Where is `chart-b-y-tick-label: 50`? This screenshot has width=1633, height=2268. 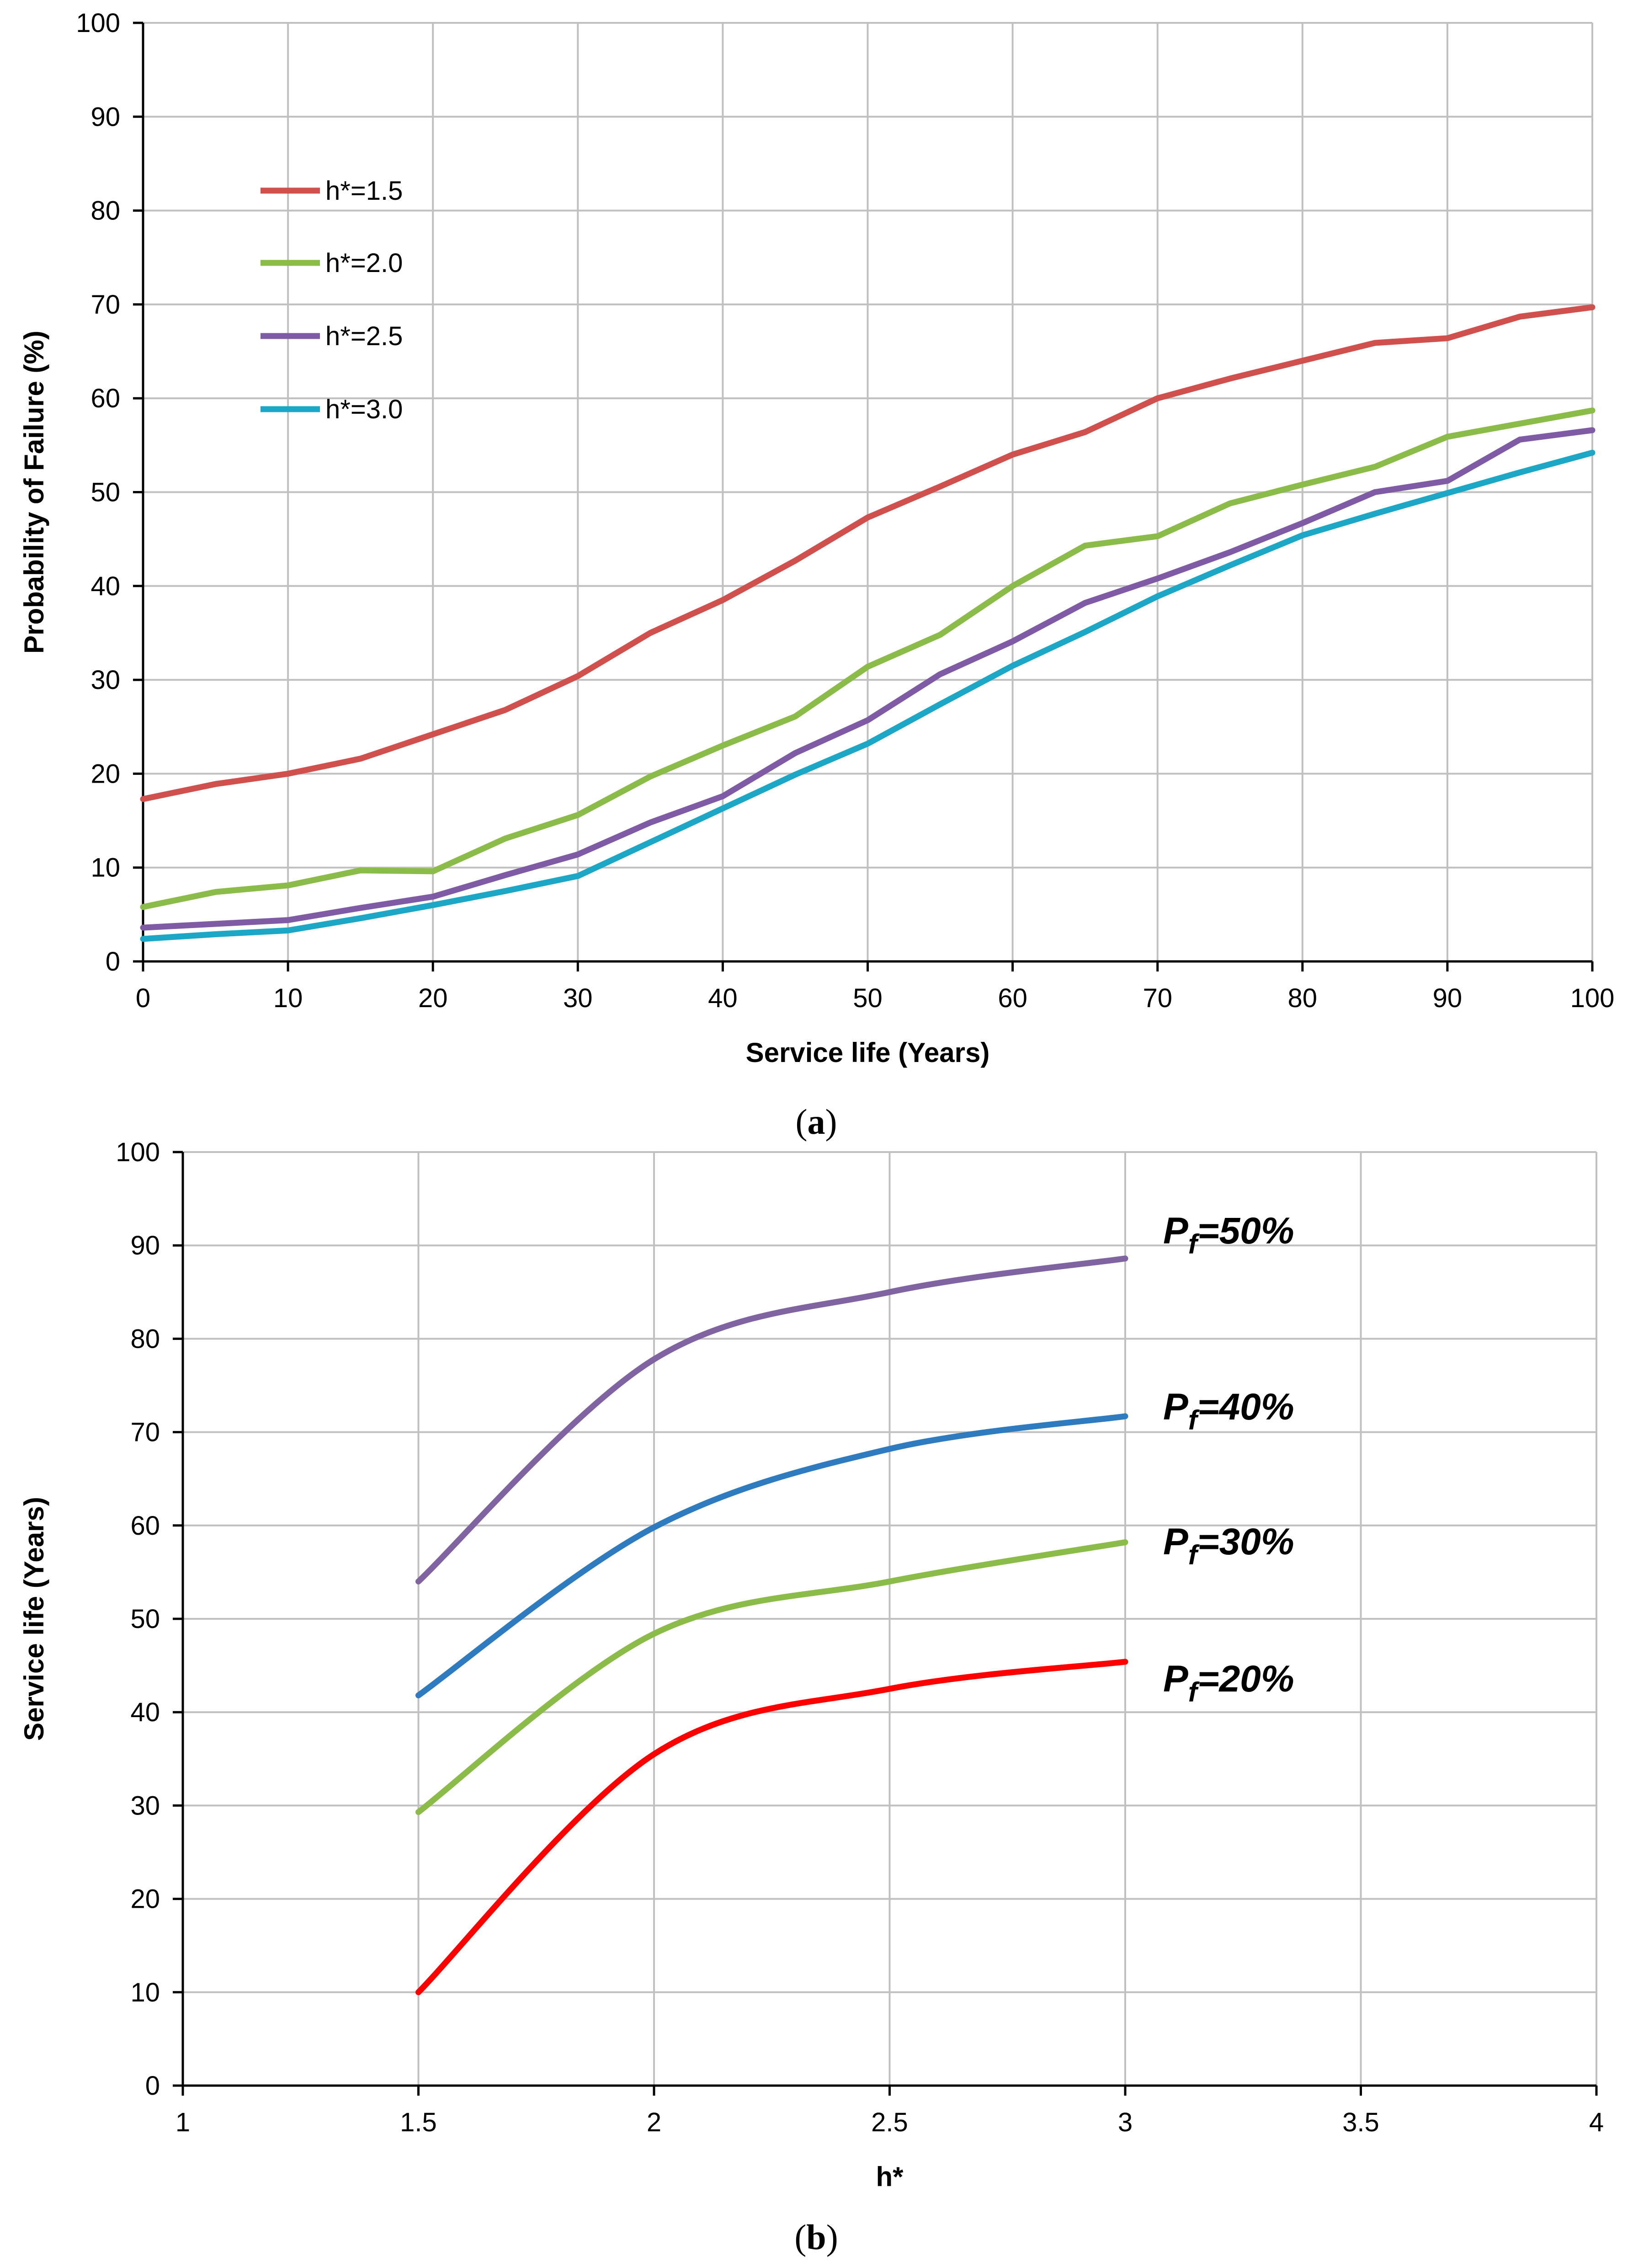 chart-b-y-tick-label: 50 is located at coordinates (145, 1619).